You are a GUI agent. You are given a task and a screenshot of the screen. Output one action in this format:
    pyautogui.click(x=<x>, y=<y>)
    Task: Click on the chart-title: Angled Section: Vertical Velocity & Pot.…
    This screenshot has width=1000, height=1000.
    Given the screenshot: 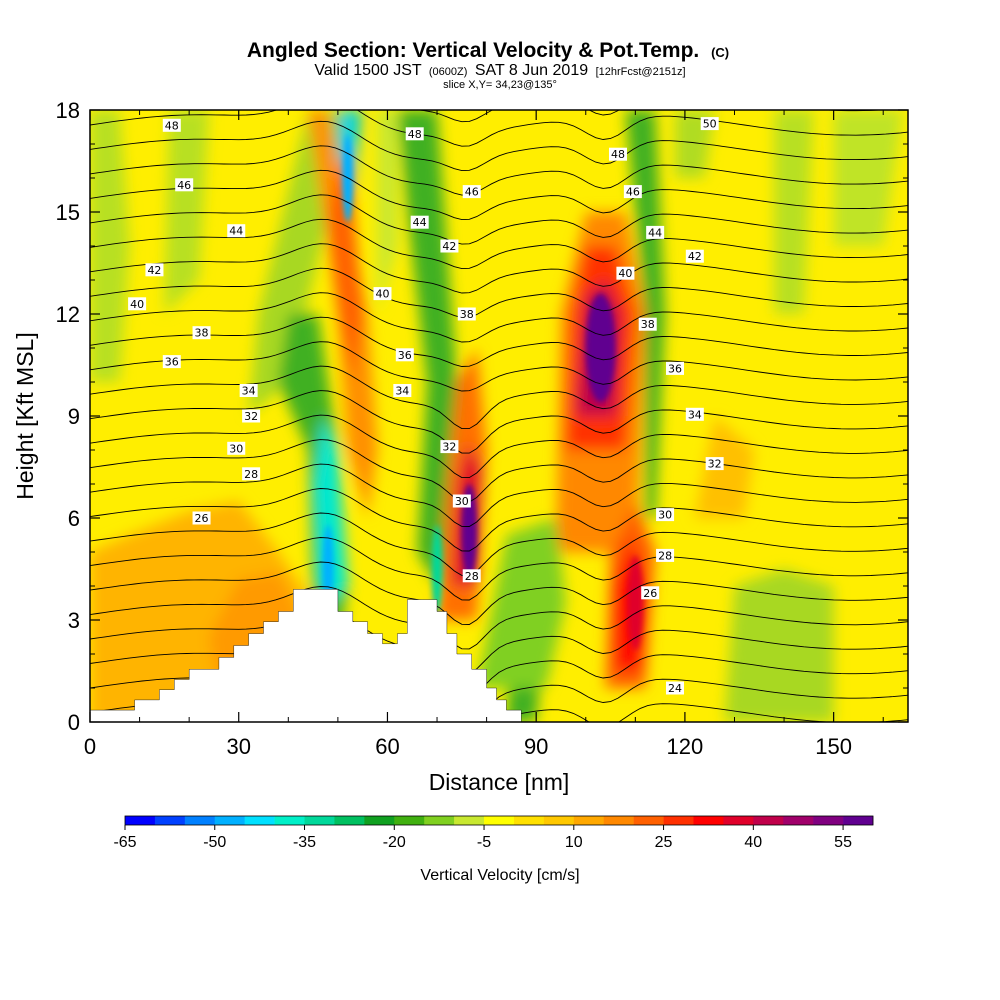 What is the action you would take?
    pyautogui.click(x=488, y=50)
    